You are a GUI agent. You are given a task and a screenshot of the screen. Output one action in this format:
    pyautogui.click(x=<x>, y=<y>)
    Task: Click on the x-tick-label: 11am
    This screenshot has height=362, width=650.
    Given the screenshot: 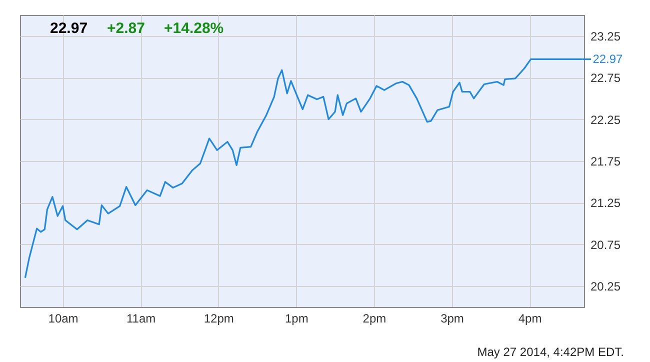 What is the action you would take?
    pyautogui.click(x=141, y=319)
    